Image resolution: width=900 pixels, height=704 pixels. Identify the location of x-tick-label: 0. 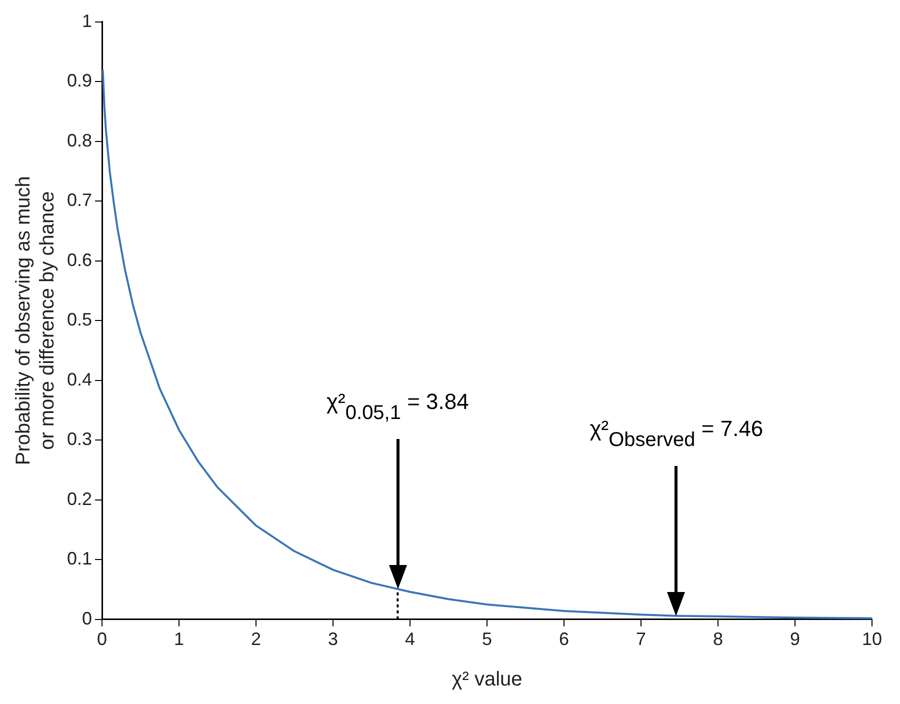
(102, 639).